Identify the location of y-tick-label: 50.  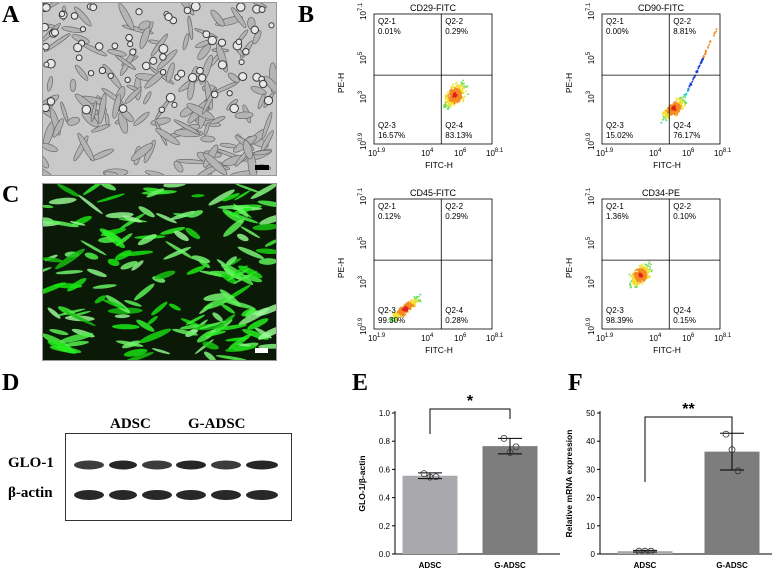
(590, 413).